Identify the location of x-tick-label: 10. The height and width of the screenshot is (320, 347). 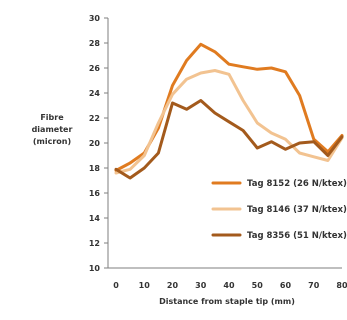
(145, 285).